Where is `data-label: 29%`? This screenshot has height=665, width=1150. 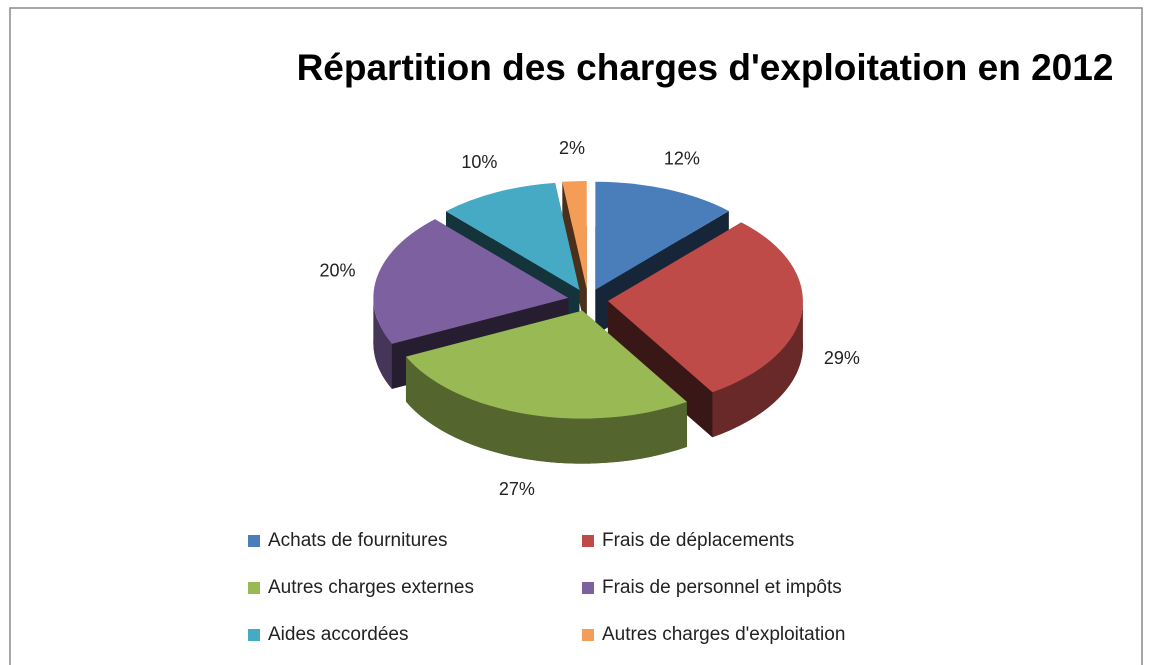
data-label: 29% is located at coordinates (842, 358).